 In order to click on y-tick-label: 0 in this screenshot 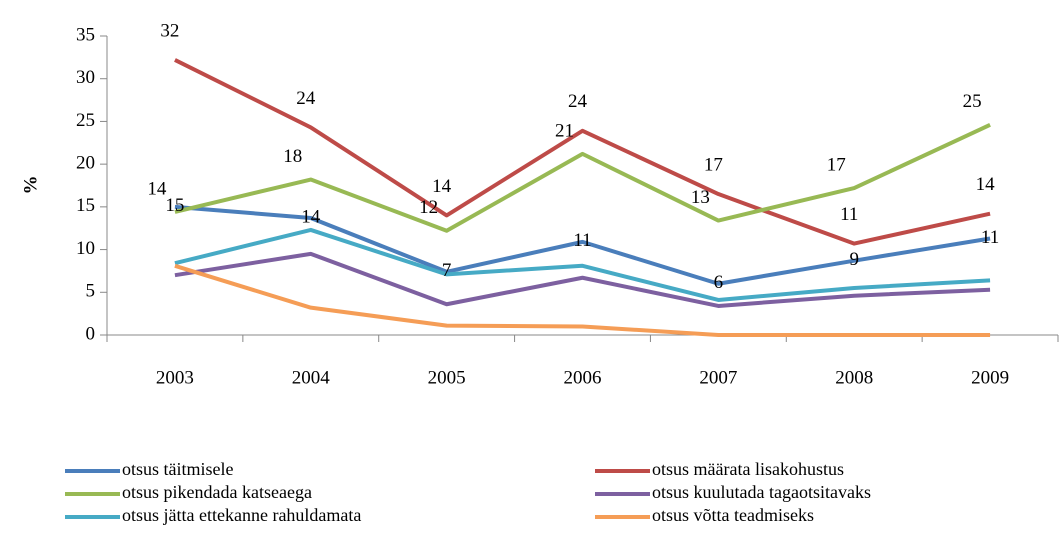, I will do `click(91, 333)`.